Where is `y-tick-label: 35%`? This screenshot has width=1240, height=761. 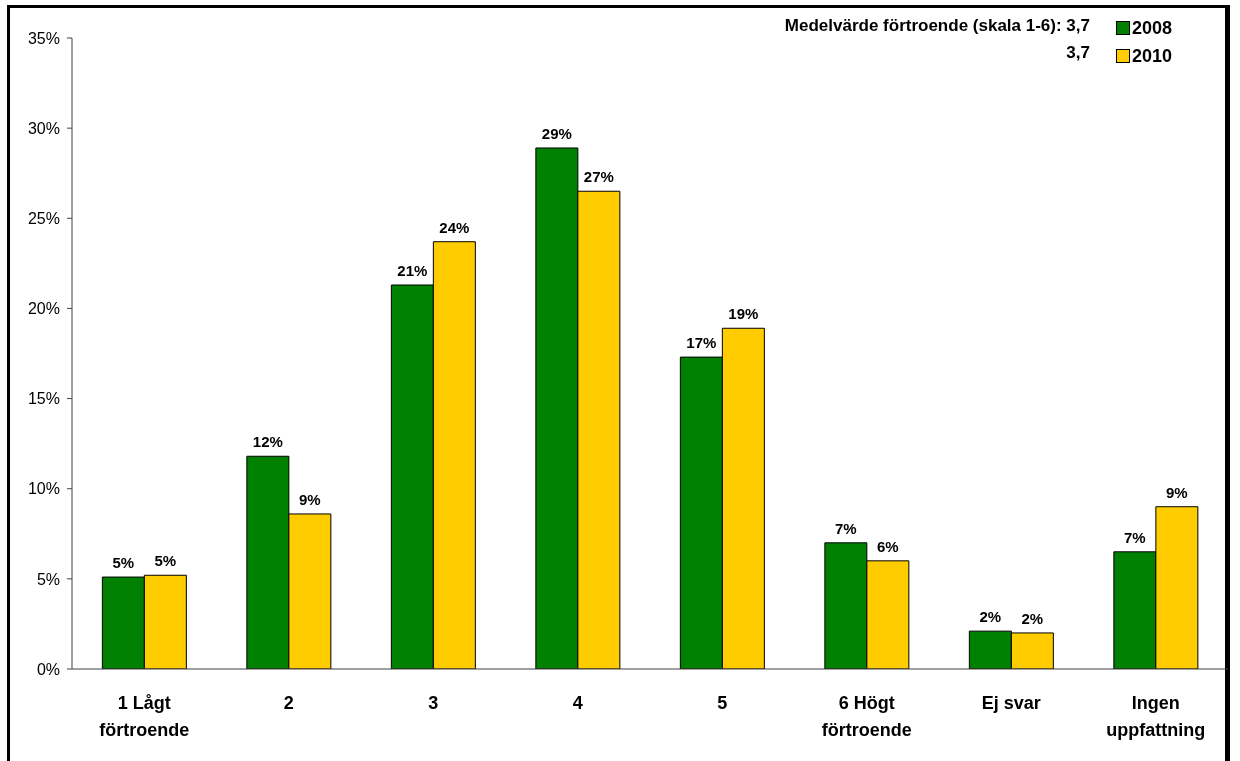 y-tick-label: 35% is located at coordinates (43, 38).